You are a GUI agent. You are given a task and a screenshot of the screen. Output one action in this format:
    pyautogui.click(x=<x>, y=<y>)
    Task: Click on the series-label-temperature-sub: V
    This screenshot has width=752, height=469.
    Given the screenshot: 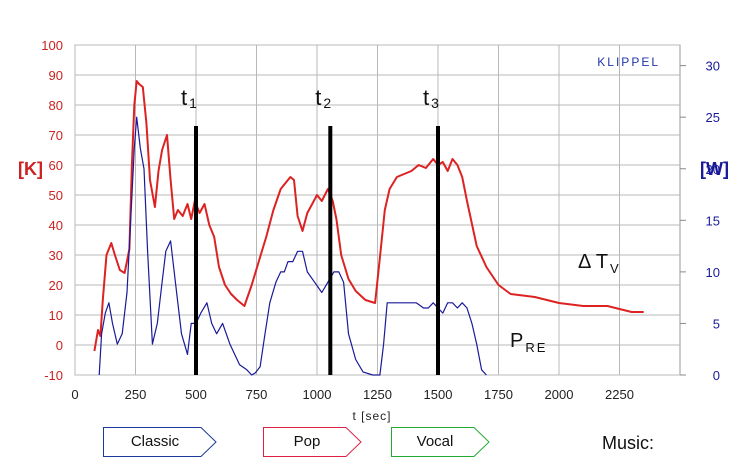 What is the action you would take?
    pyautogui.click(x=614, y=268)
    